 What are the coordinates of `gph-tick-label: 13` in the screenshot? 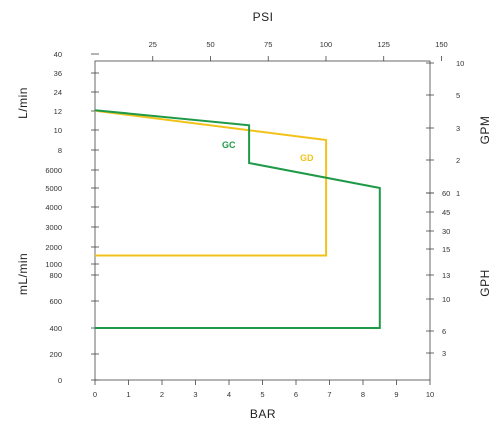 It's located at (446, 275).